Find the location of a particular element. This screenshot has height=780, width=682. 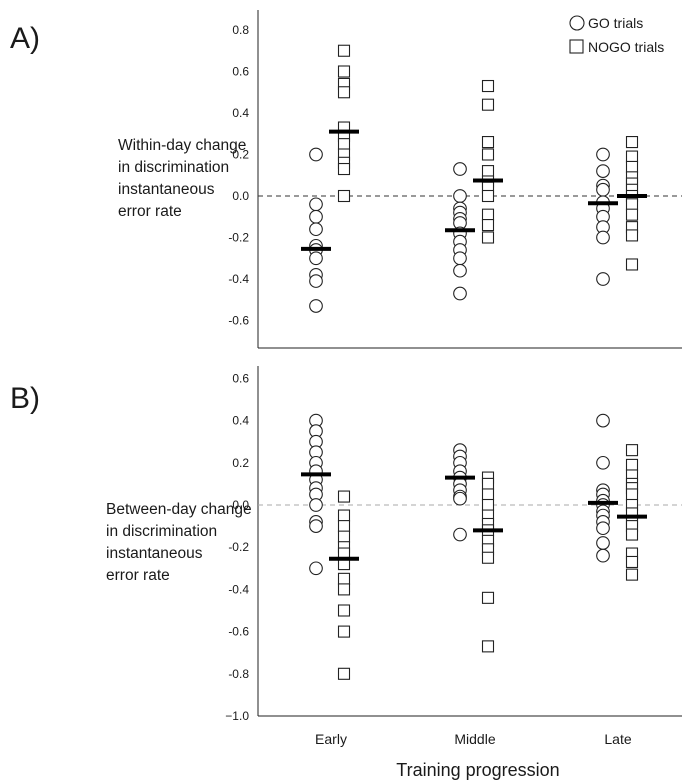

legend-nogo-marker is located at coordinates (576, 46).